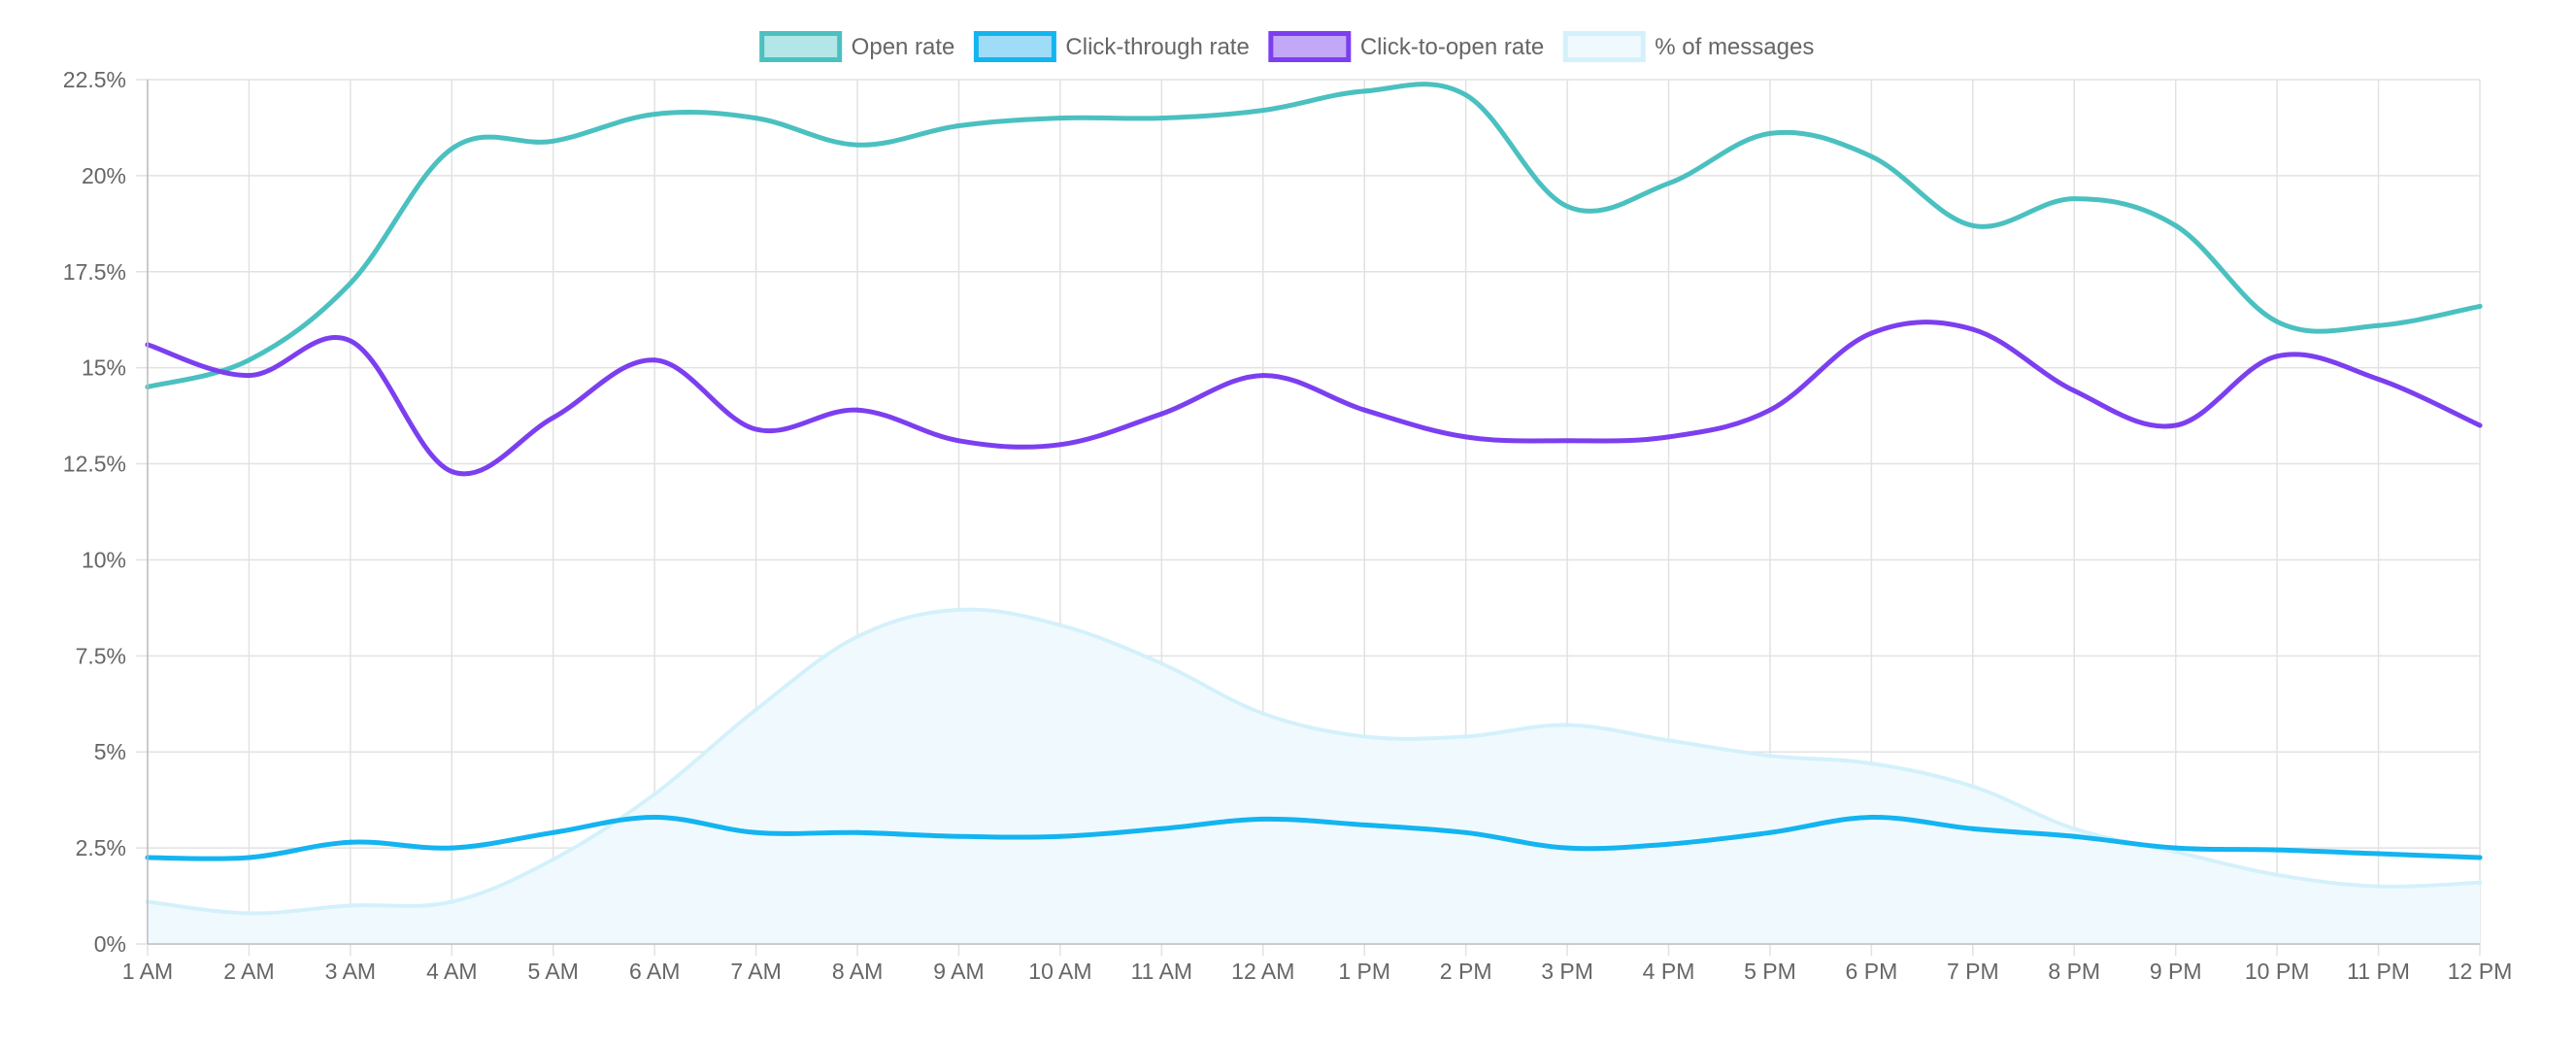  What do you see at coordinates (1314, 398) in the screenshot?
I see `series-line-click-to-open-rate` at bounding box center [1314, 398].